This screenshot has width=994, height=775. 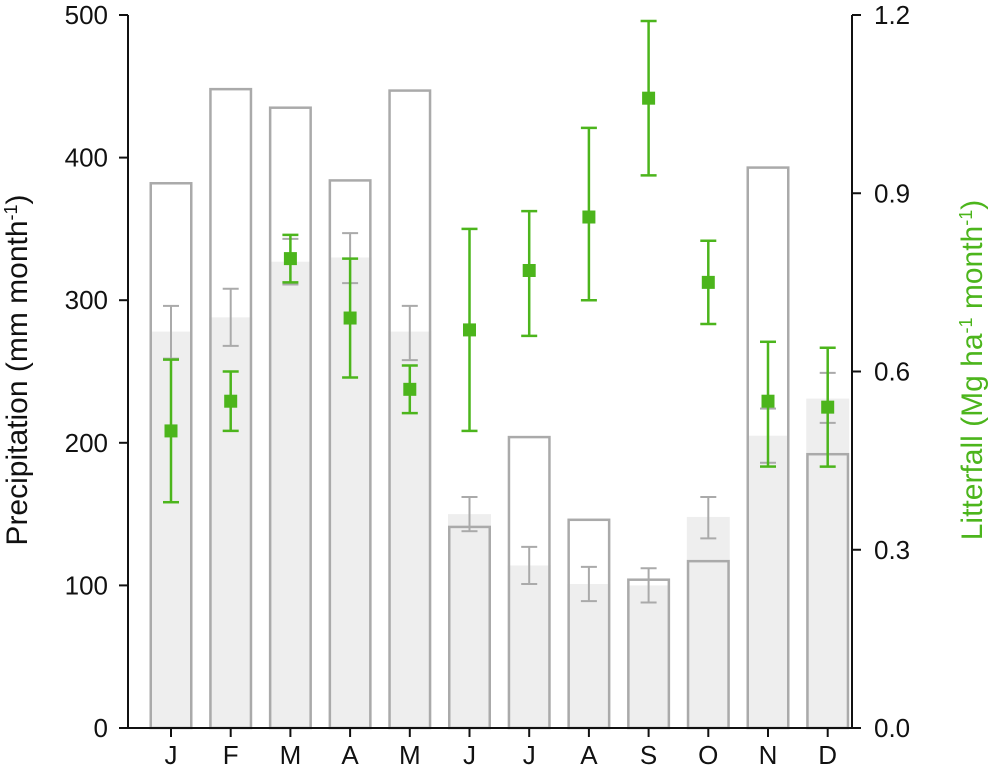 I want to click on x-tick-label: S, so click(x=648, y=755).